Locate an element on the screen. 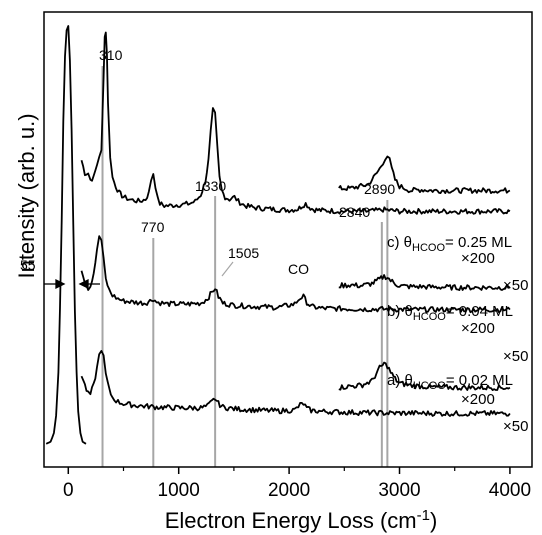  spectrum-a-x50 is located at coordinates (295, 383).